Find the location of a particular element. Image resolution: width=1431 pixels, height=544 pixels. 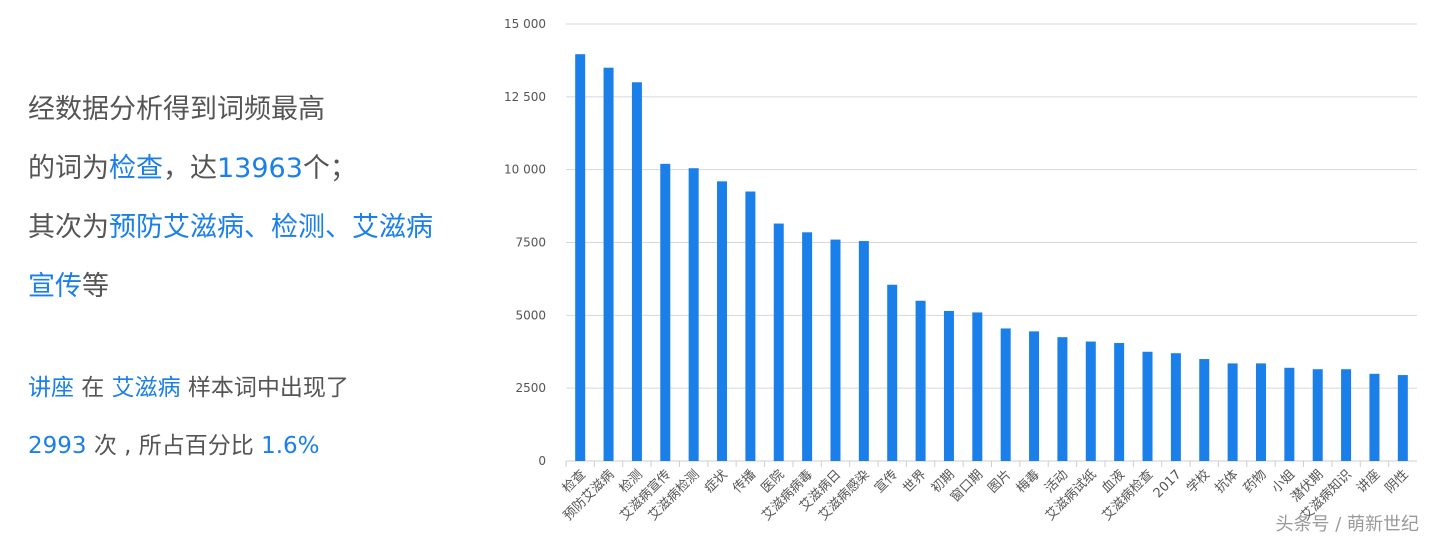

summary-line-2: 的词为检查，达13963个； is located at coordinates (253, 168).